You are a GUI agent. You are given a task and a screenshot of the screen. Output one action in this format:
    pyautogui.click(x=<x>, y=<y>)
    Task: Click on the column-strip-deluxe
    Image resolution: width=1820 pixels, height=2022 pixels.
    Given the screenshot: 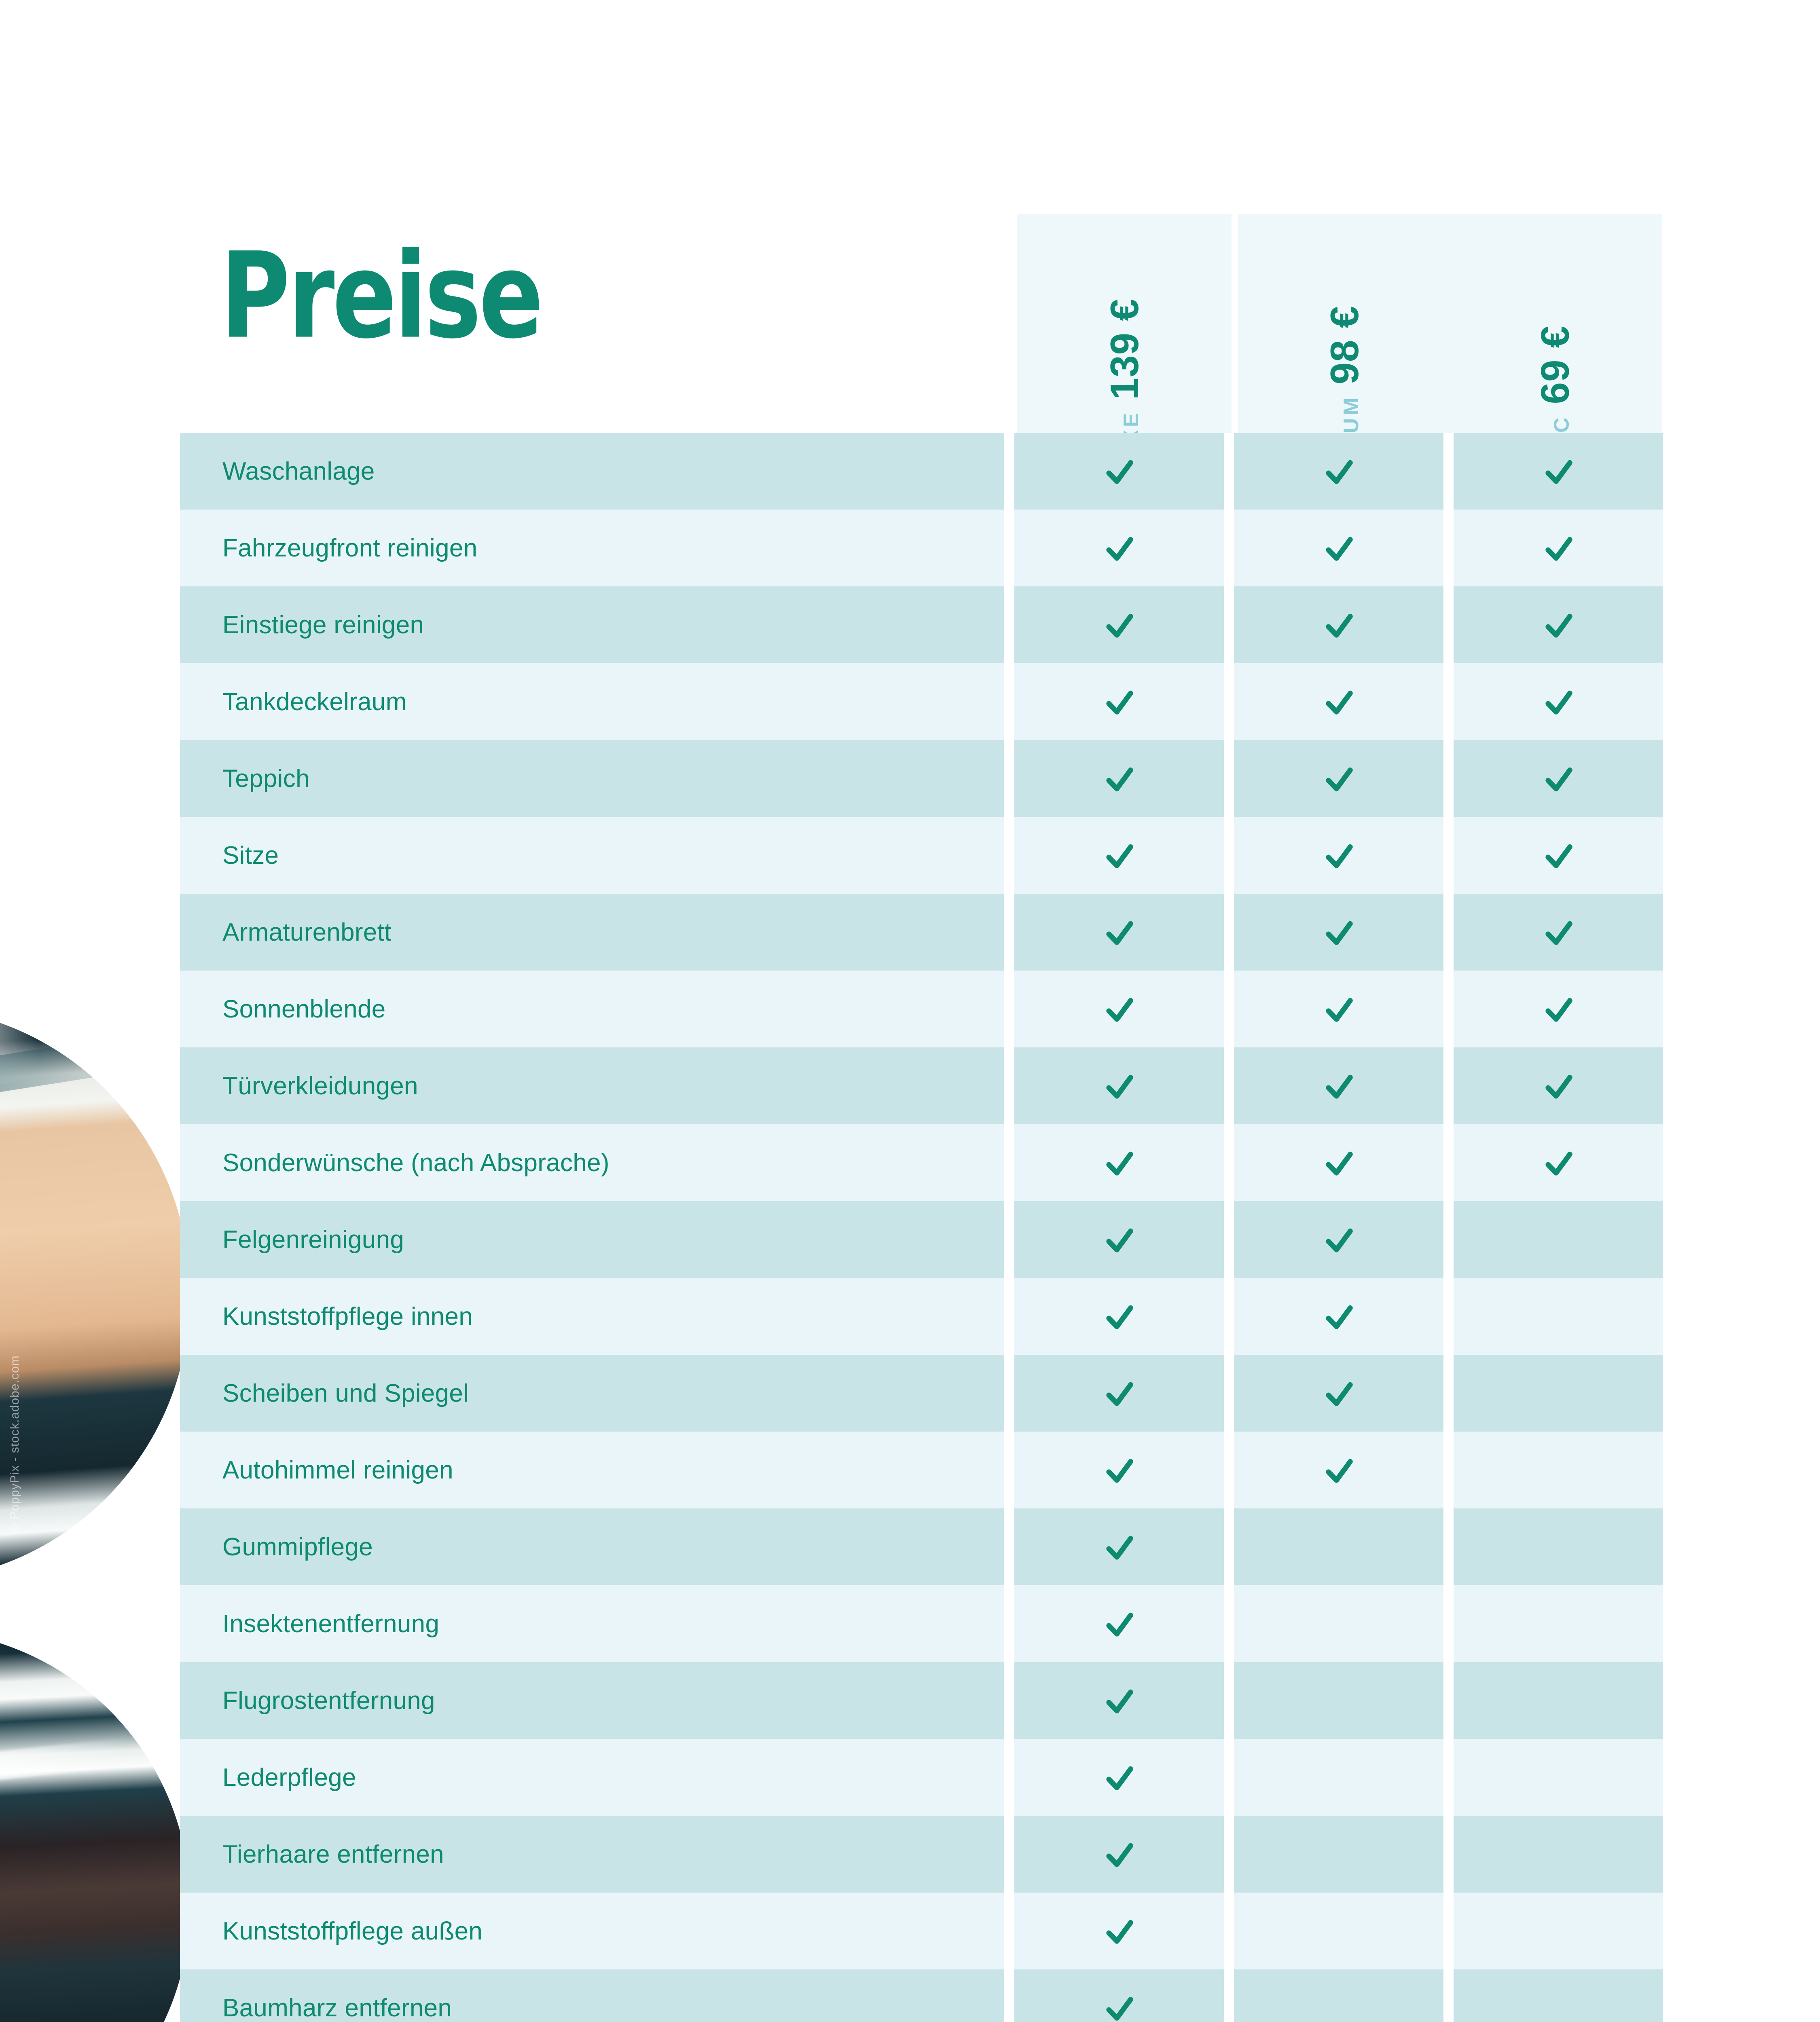 What is the action you would take?
    pyautogui.click(x=1124, y=323)
    